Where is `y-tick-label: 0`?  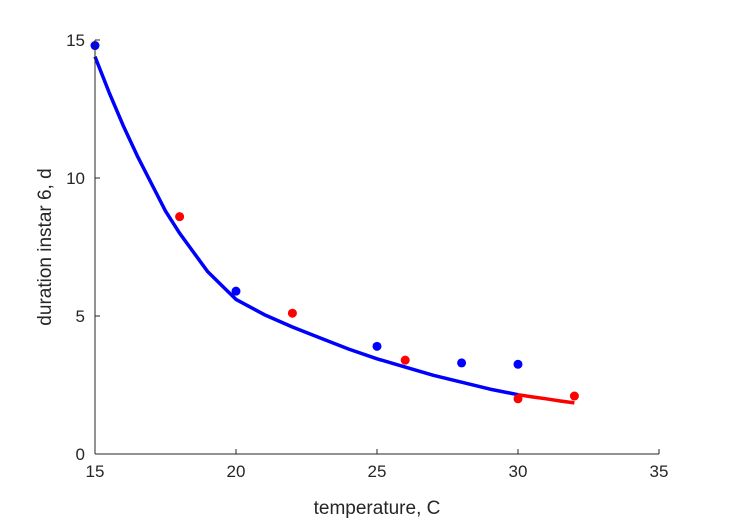
y-tick-label: 0 is located at coordinates (80, 454).